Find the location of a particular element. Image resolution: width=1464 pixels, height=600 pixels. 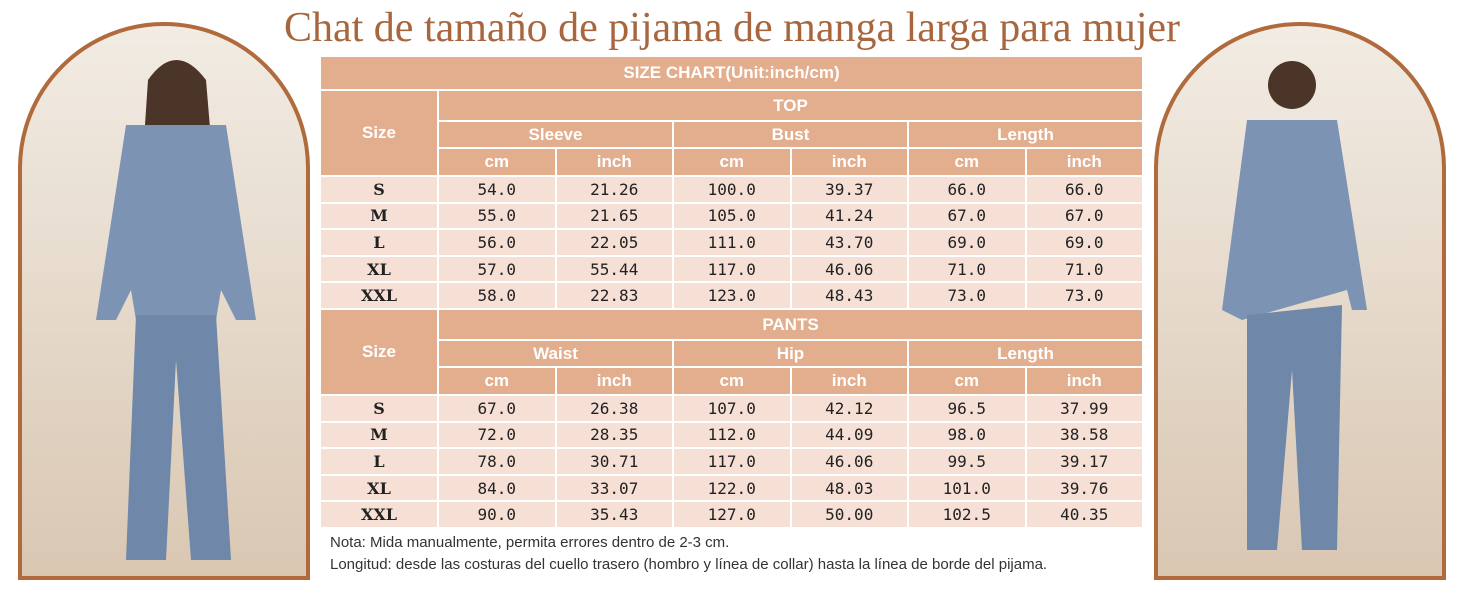

measurement: 107.0 is located at coordinates (732, 408).